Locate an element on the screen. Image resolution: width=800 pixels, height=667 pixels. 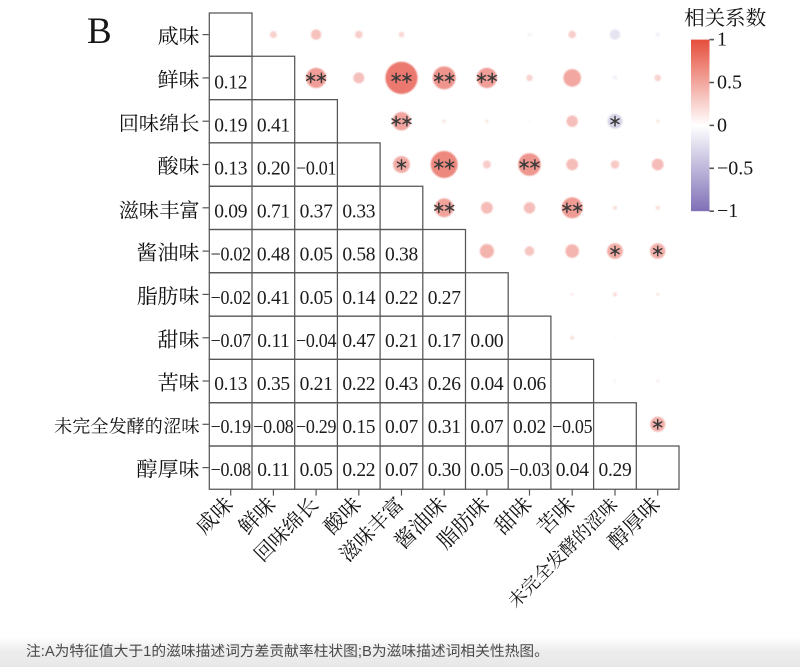
svg-text: 0.19 is located at coordinates (230, 125).